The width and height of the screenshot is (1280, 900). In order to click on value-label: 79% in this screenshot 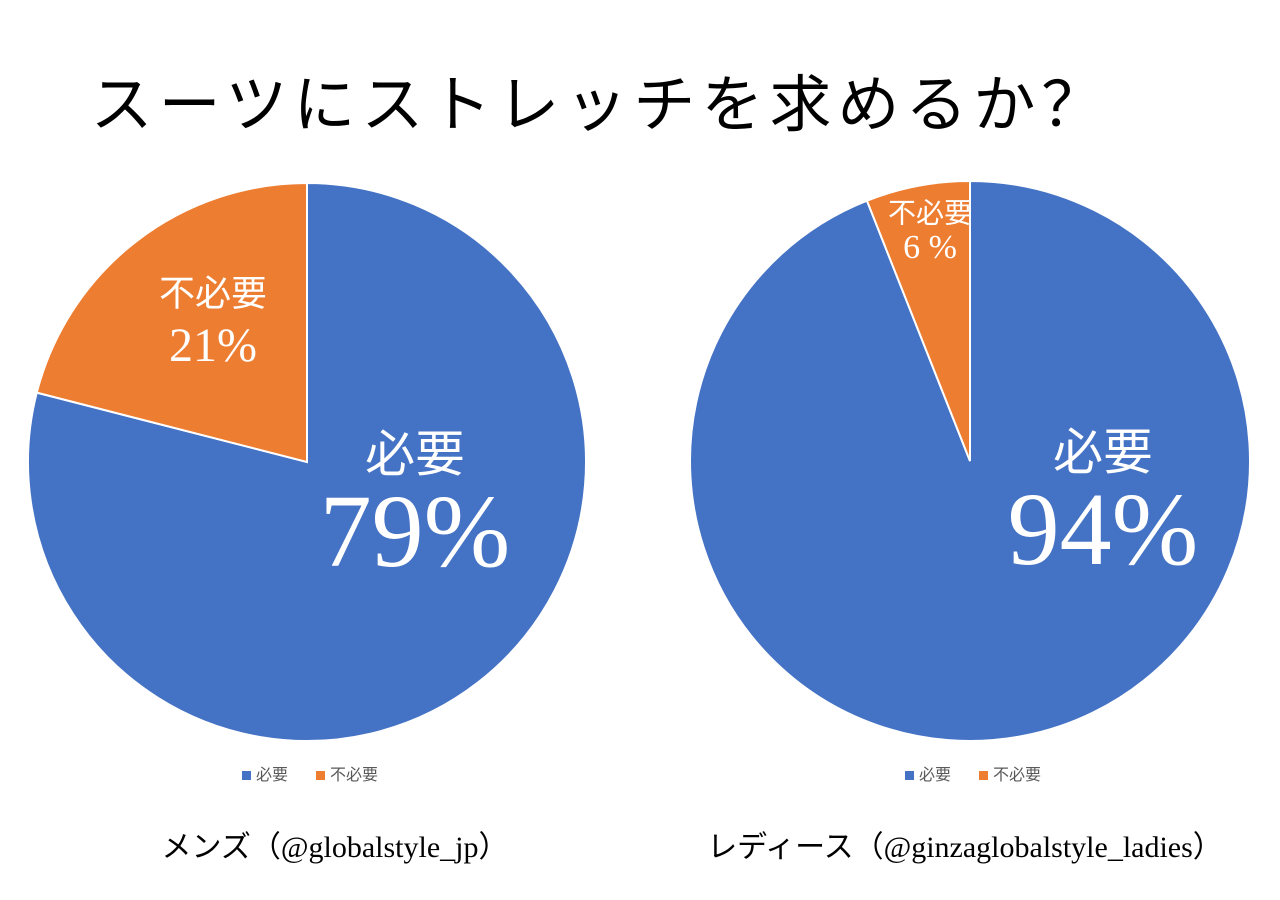, I will do `click(415, 531)`.